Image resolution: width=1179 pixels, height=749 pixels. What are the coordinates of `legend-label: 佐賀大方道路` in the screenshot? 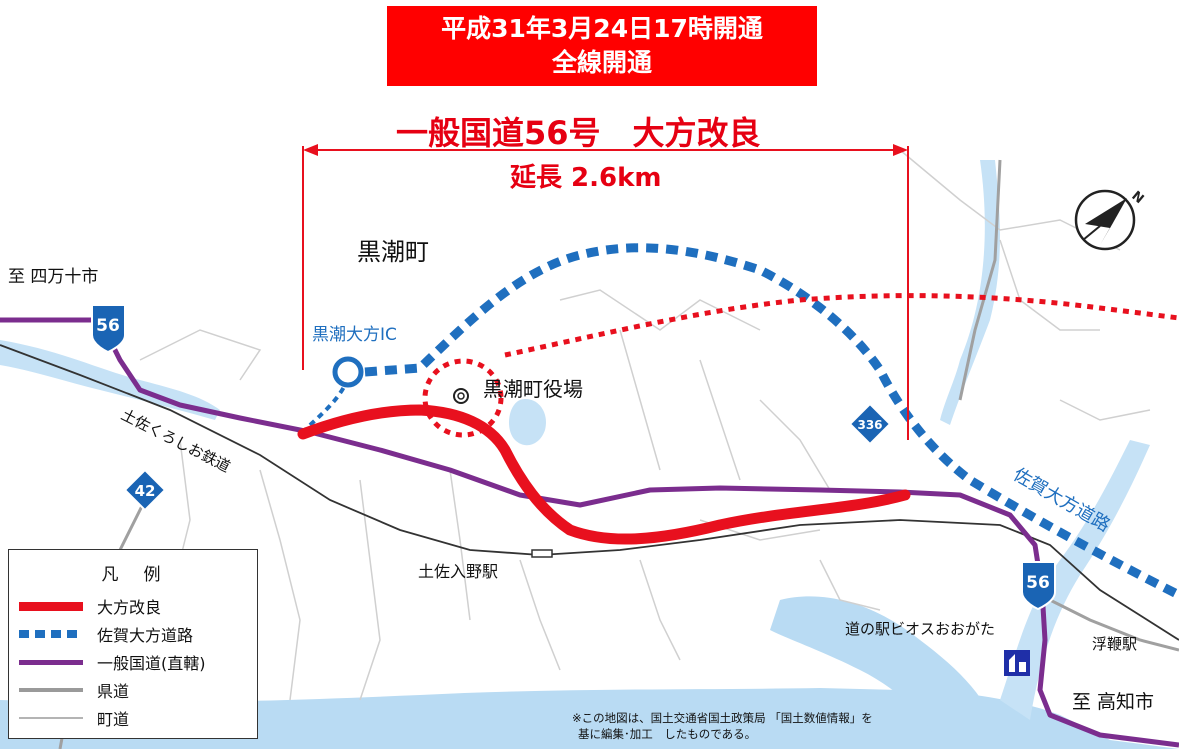 It's located at (145, 635).